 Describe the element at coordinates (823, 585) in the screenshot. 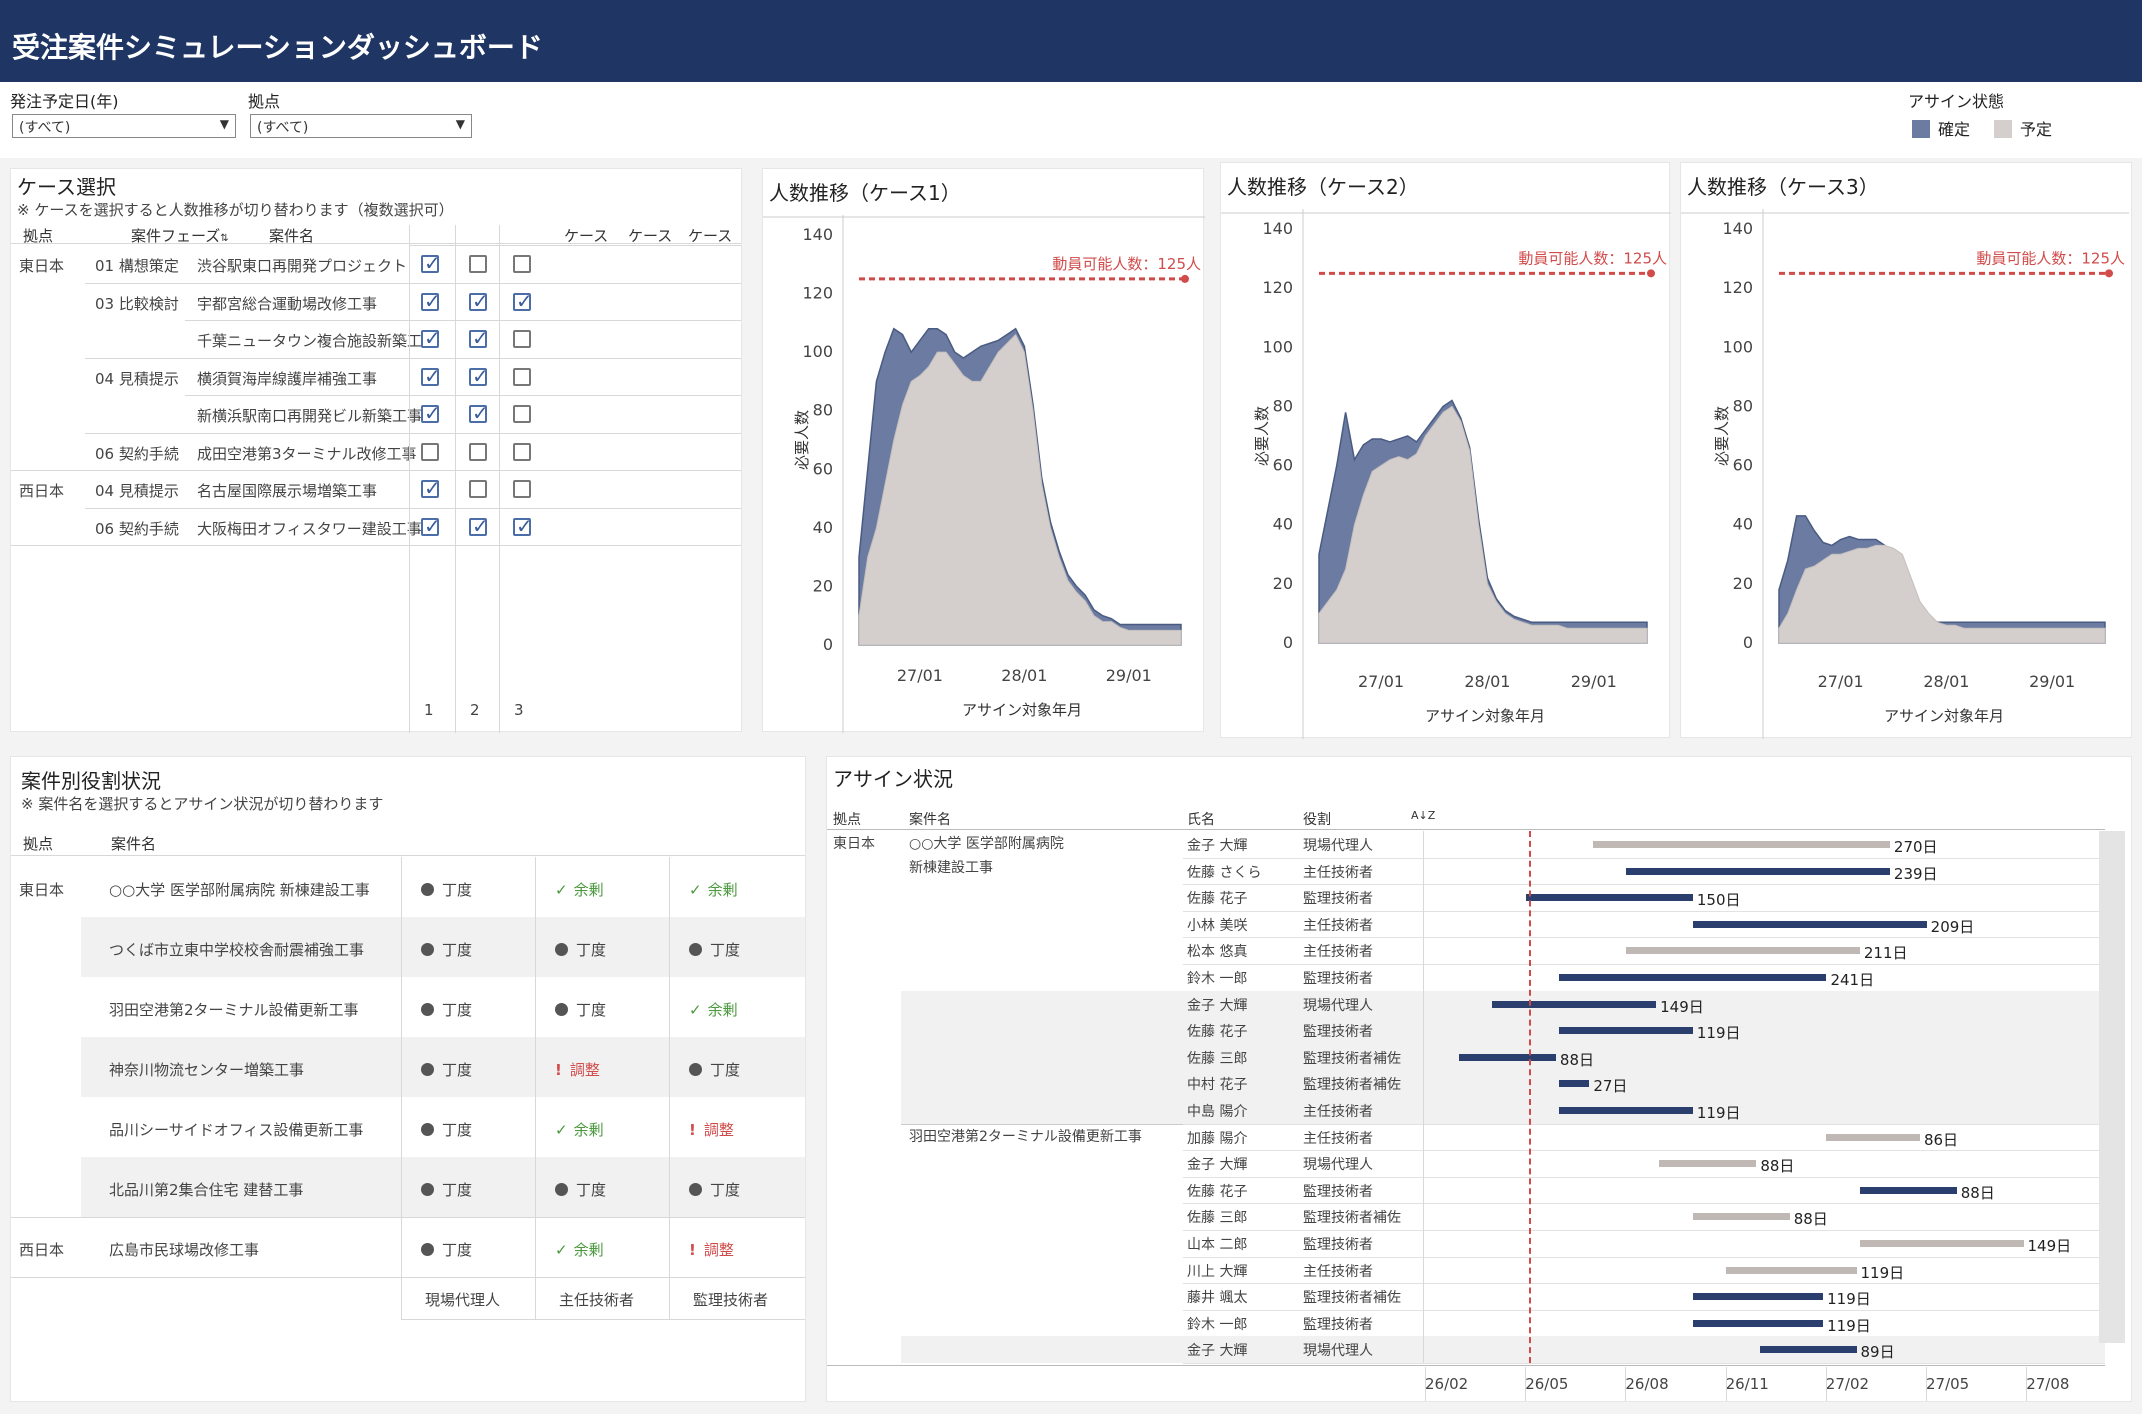

I see `y-tick-label: 20` at that location.